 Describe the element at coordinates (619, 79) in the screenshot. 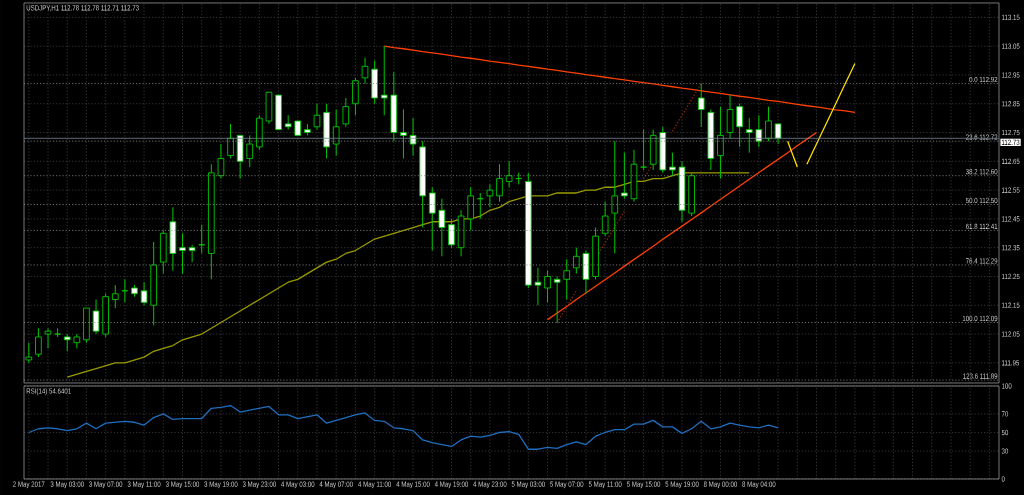

I see `line-series` at that location.